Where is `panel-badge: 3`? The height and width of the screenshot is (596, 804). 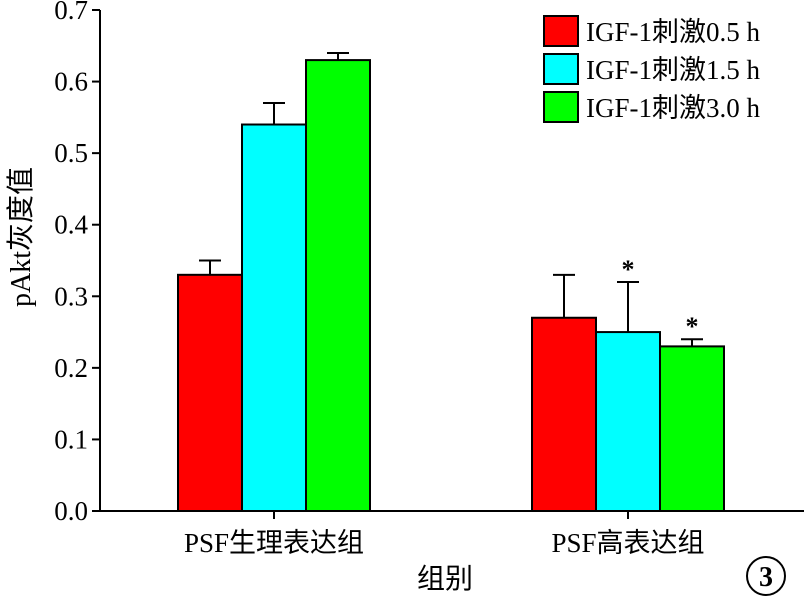
panel-badge: 3 is located at coordinates (766, 576).